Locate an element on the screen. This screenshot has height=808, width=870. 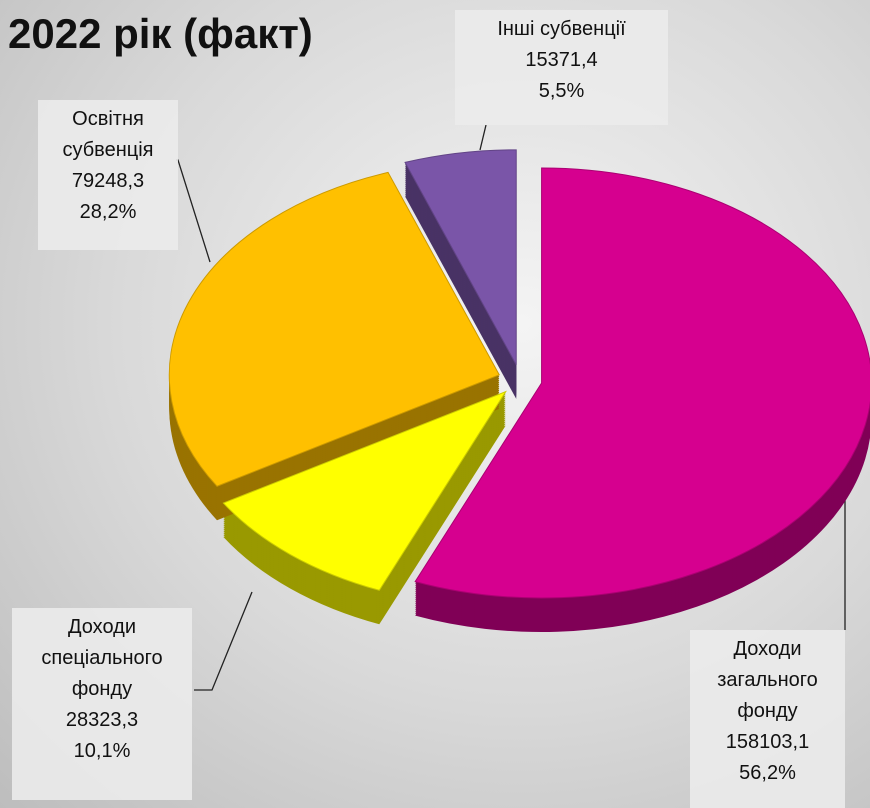
label-category: Освітня субвенція is located at coordinates (108, 134).